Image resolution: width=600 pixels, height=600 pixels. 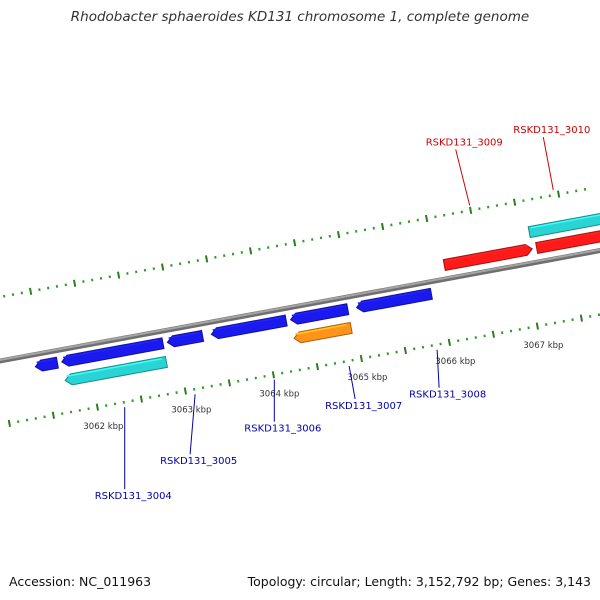 I want to click on accession-text: Accession: NC_011963, so click(x=80, y=581).